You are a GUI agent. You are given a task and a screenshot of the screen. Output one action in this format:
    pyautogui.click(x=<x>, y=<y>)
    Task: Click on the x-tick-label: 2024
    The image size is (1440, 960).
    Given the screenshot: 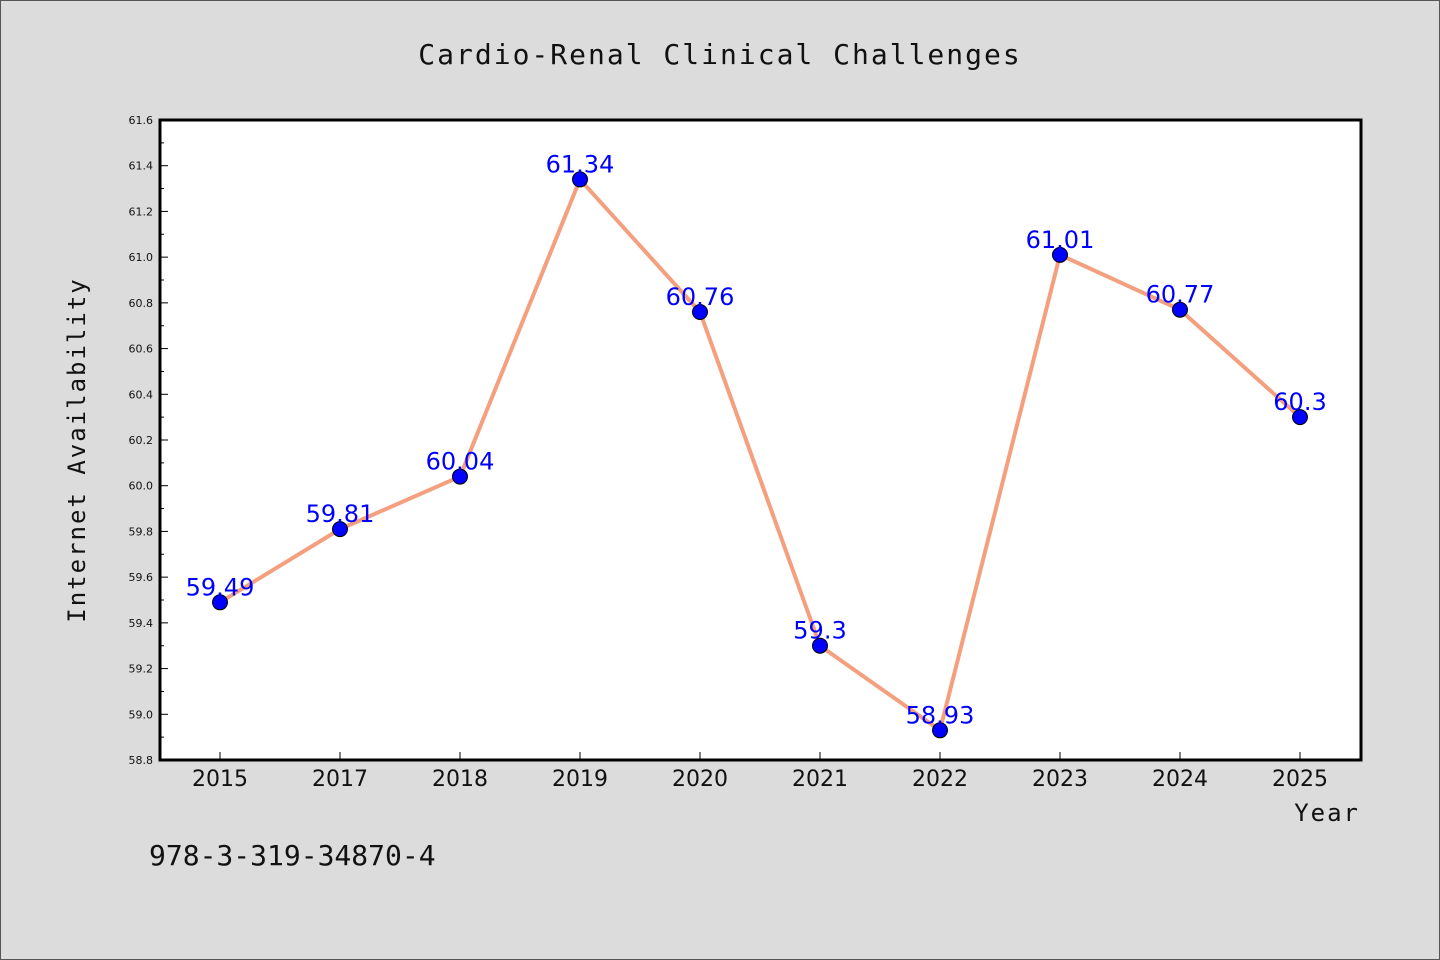 What is the action you would take?
    pyautogui.click(x=1180, y=779)
    